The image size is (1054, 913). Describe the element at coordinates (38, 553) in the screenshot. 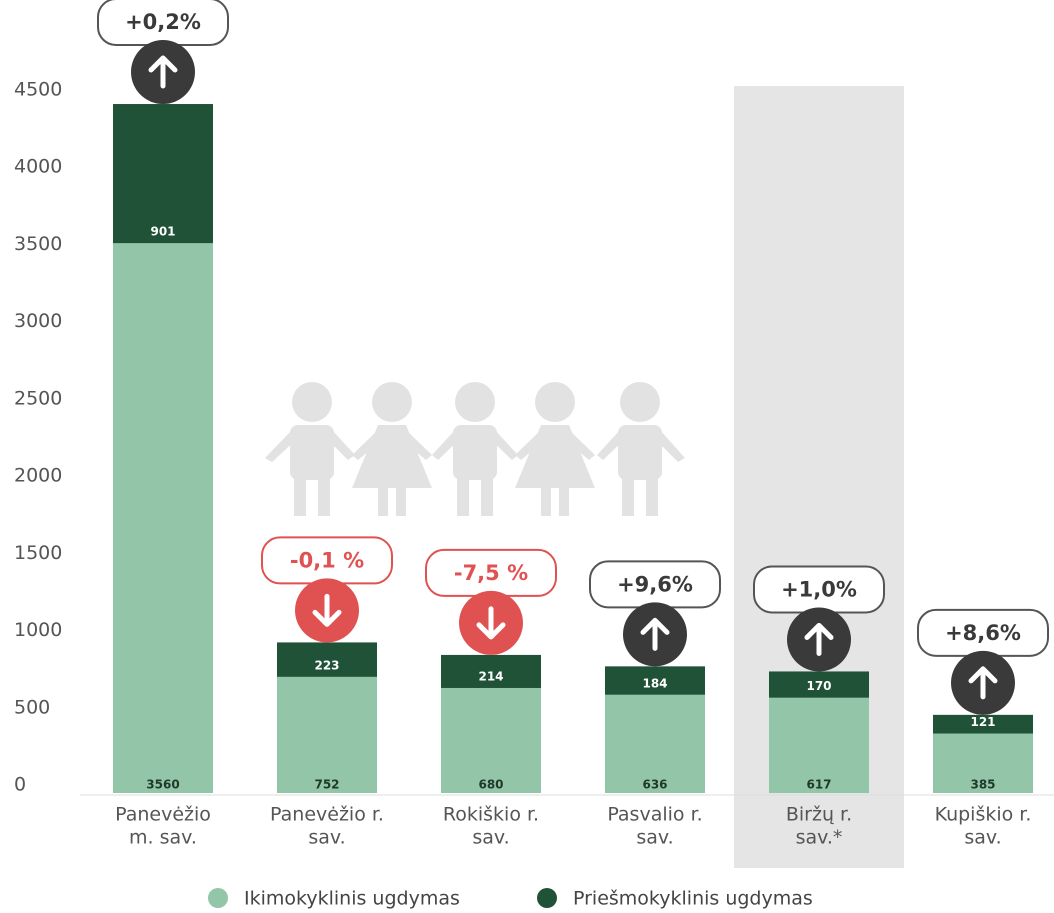

I see `y-tick-label: 1500` at that location.